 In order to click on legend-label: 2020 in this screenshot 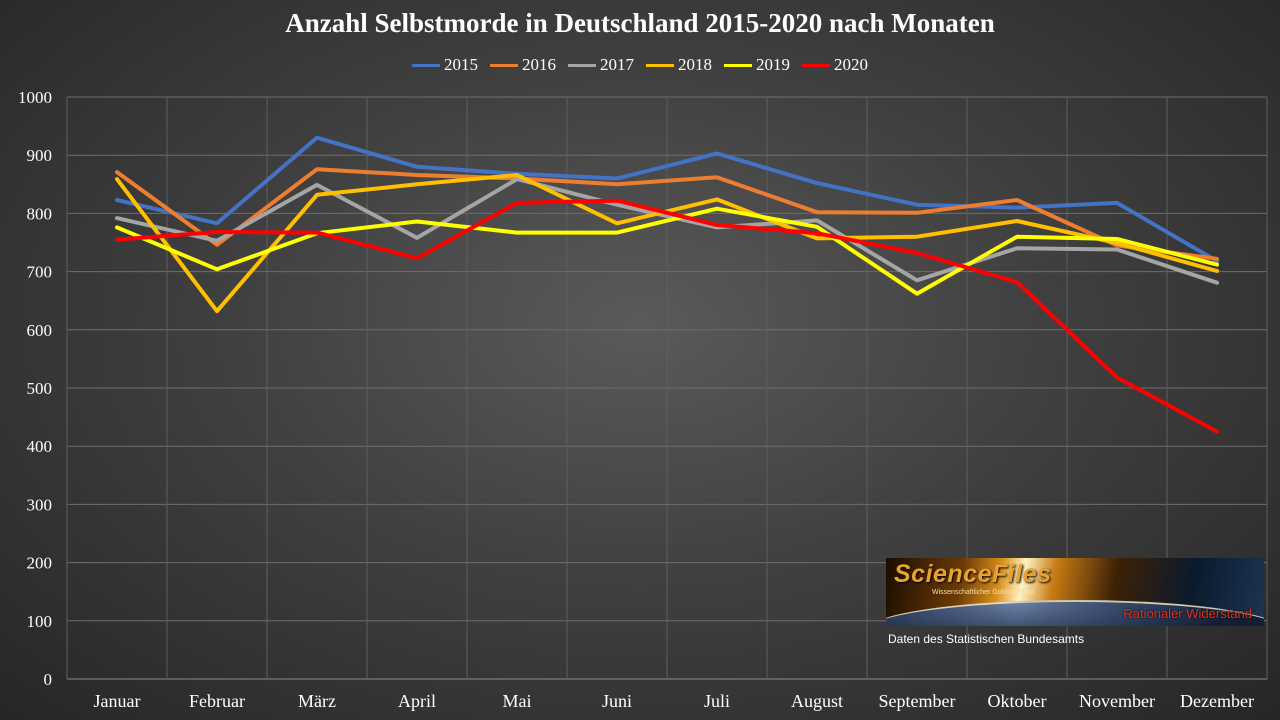, I will do `click(851, 64)`.